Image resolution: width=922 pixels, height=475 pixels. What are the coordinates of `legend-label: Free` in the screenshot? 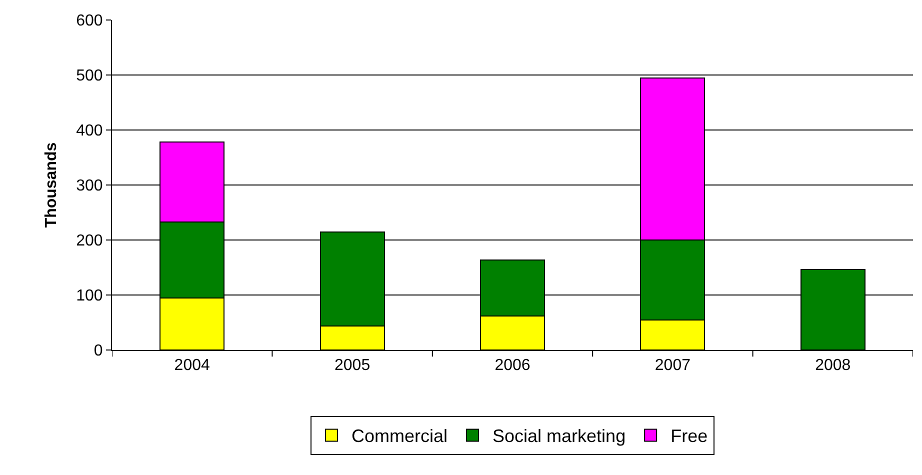 It's located at (689, 436).